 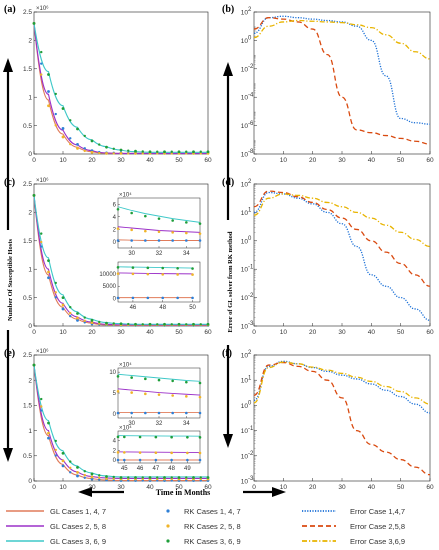 What do you see at coordinates (212, 511) in the screenshot?
I see `legend-rk-label-1: RK Cases 1, 4, 7` at bounding box center [212, 511].